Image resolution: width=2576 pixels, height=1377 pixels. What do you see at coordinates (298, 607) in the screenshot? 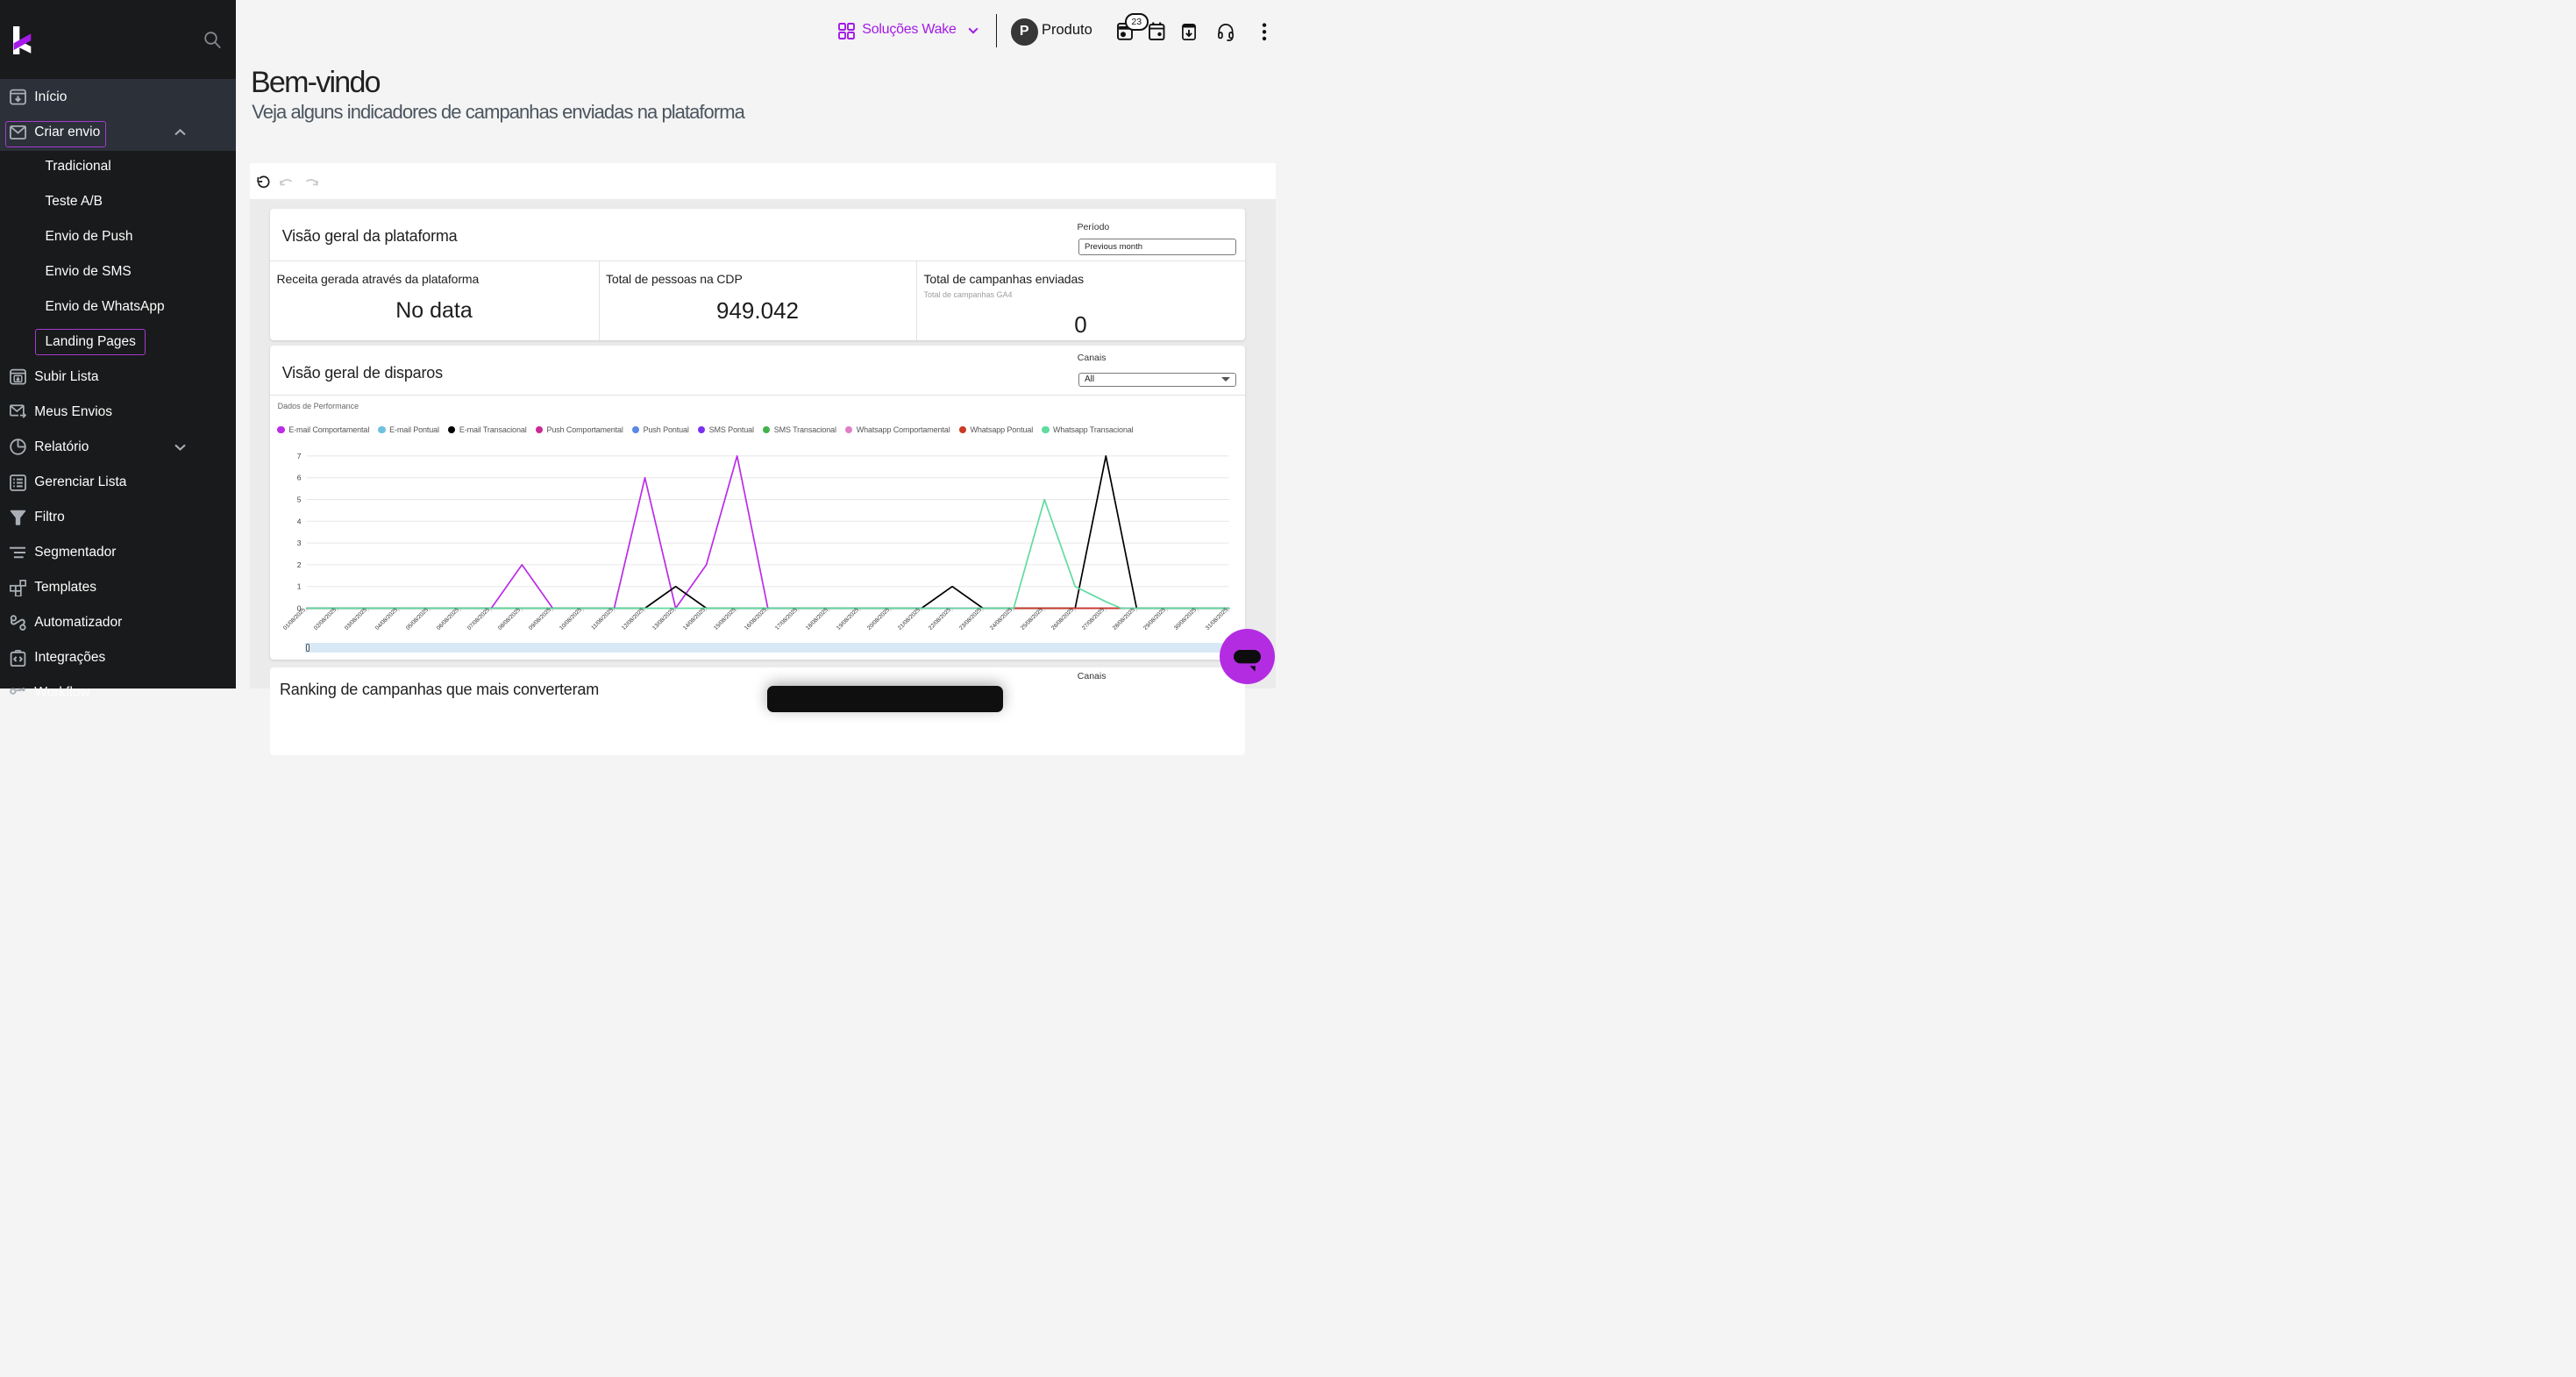
I see `svg-text: 0` at bounding box center [298, 607].